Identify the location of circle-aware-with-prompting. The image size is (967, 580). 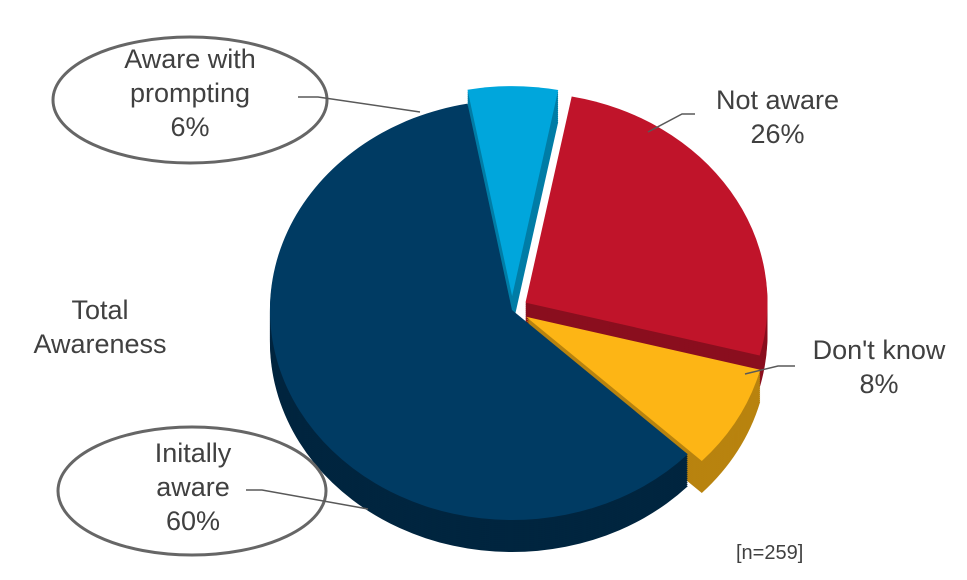
(190, 100).